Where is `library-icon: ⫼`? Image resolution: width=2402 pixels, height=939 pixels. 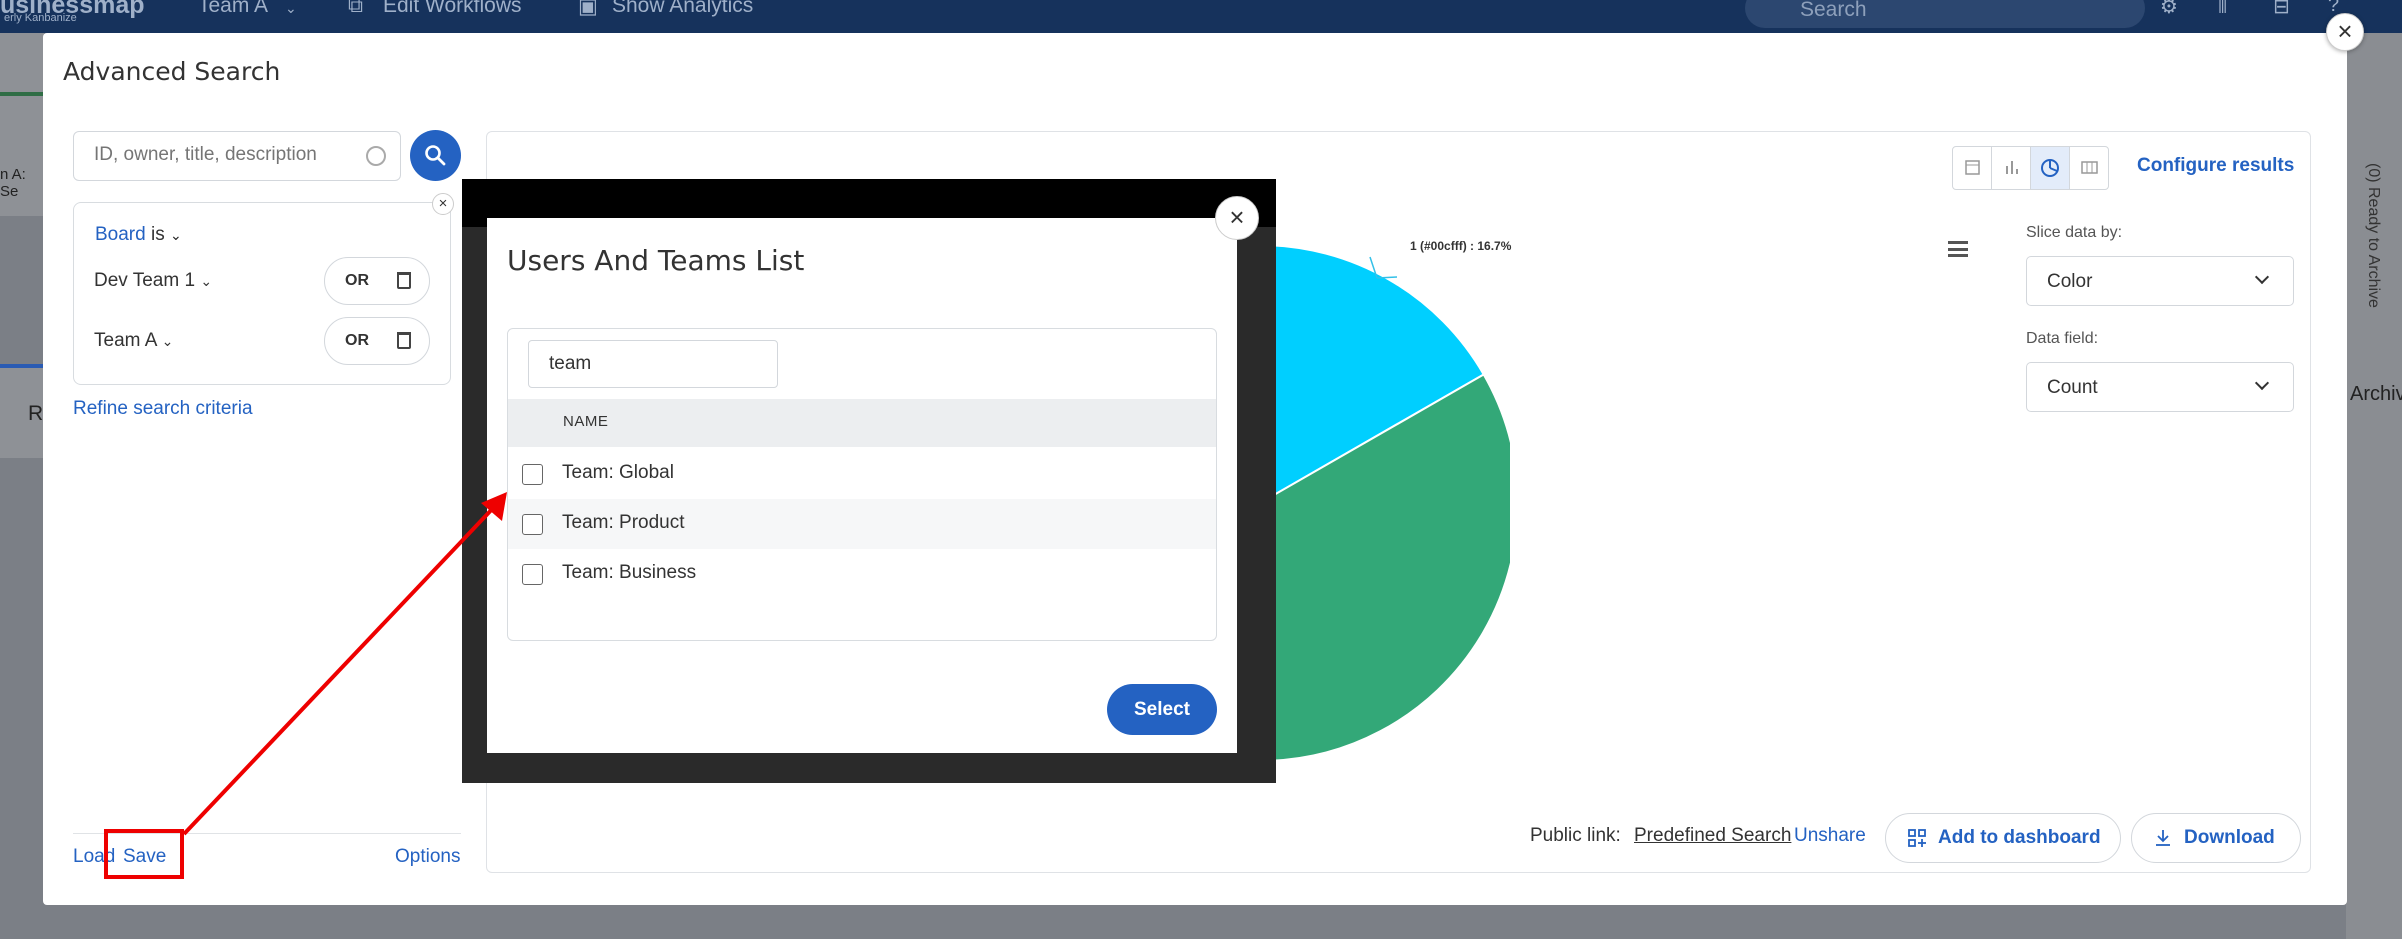 library-icon: ⫼ is located at coordinates (2223, 8).